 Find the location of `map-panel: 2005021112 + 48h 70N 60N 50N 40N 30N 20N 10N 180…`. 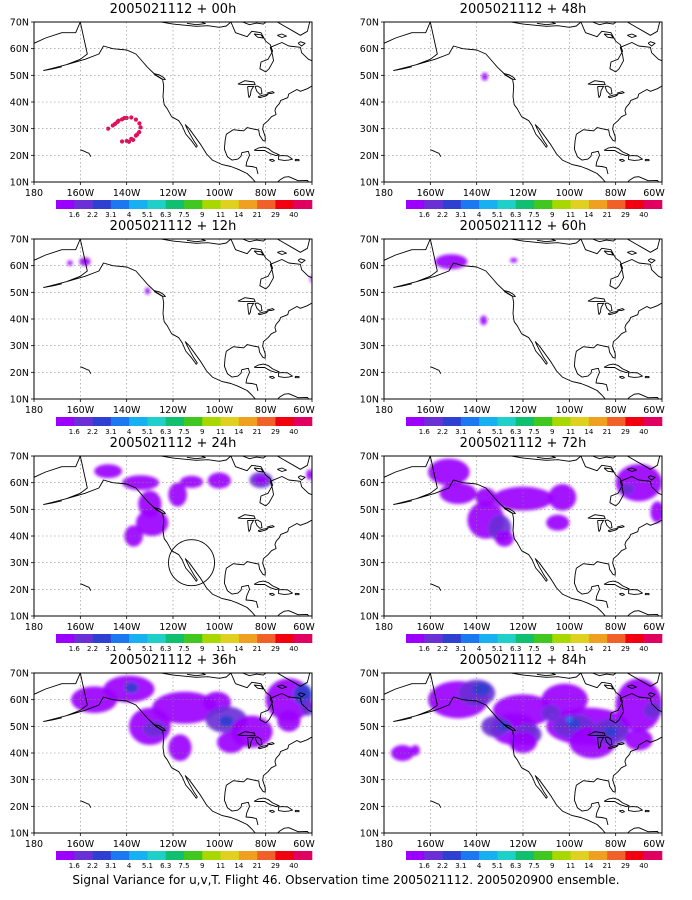

map-panel: 2005021112 + 48h 70N 60N 50N 40N 30N 20N 10N 180… is located at coordinates (520, 111).